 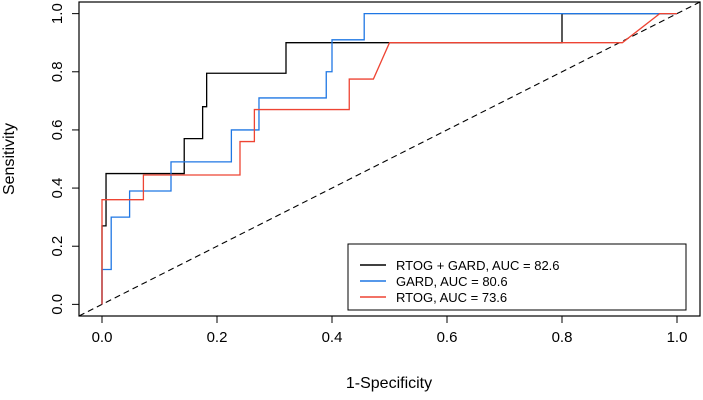 I want to click on y-tick-label: 0.4, so click(x=57, y=188).